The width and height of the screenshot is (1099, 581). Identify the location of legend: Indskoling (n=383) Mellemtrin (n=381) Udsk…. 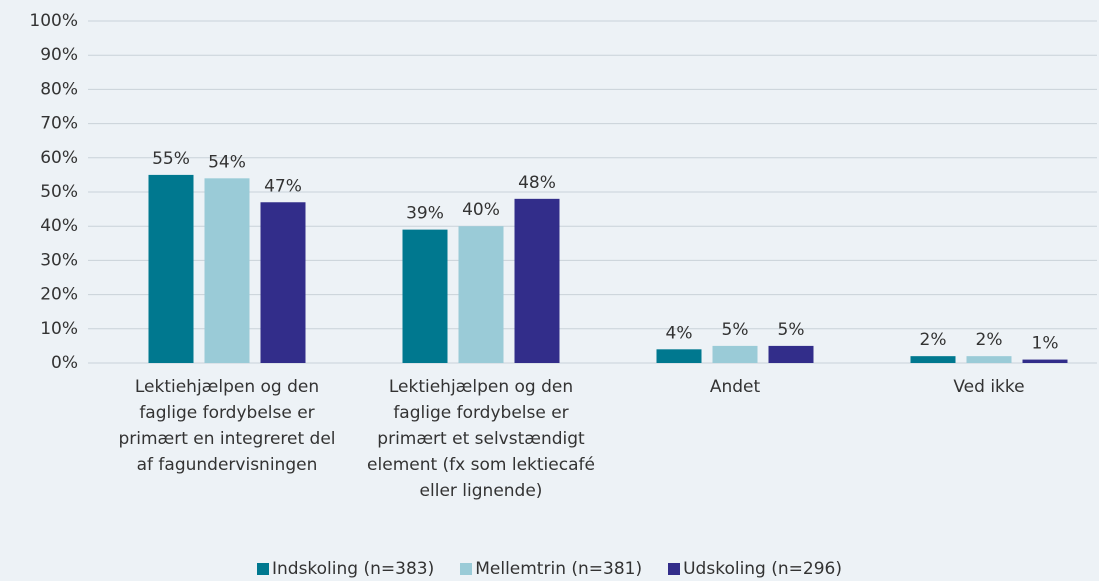
(549, 569).